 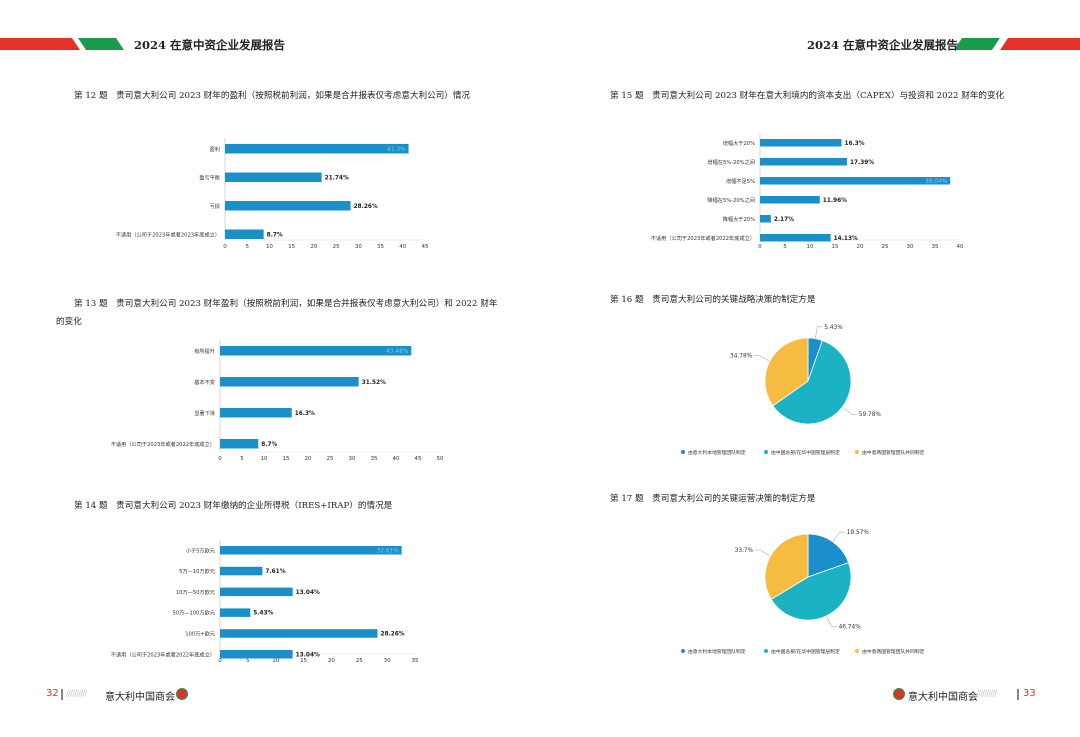 What do you see at coordinates (540, 44) in the screenshot?
I see `header-stripes` at bounding box center [540, 44].